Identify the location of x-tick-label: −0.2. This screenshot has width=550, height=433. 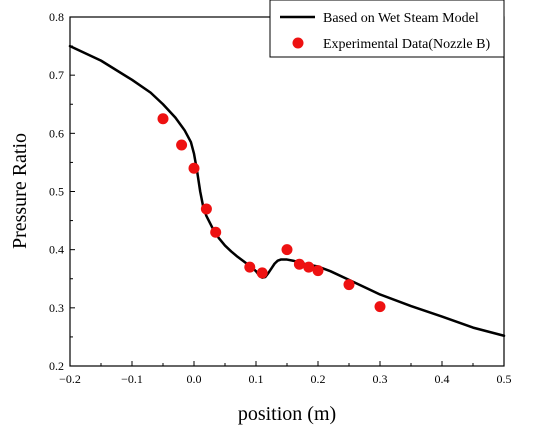
(70, 379).